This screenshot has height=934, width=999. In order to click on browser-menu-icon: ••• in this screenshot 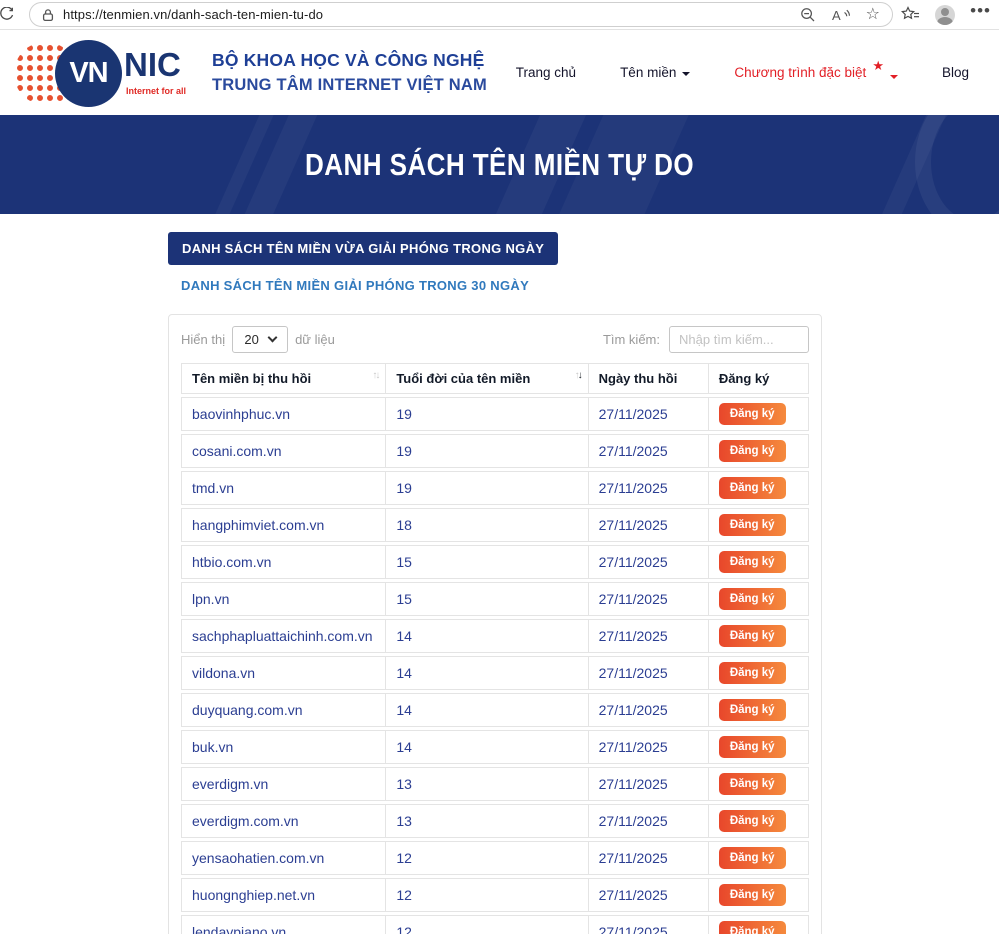, I will do `click(980, 11)`.